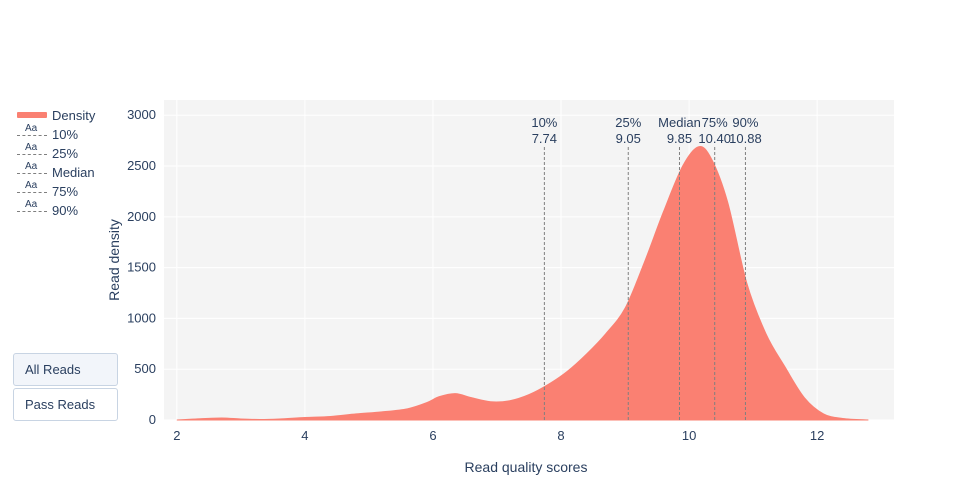 The image size is (974, 500). Describe the element at coordinates (689, 435) in the screenshot. I see `x-tick-label: 10` at that location.